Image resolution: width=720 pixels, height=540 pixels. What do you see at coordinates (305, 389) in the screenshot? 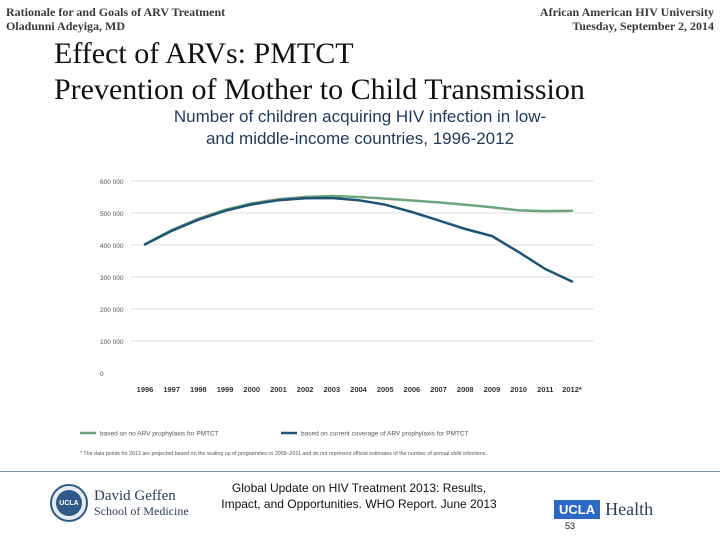
I see `x-tick-label-6: 2002` at bounding box center [305, 389].